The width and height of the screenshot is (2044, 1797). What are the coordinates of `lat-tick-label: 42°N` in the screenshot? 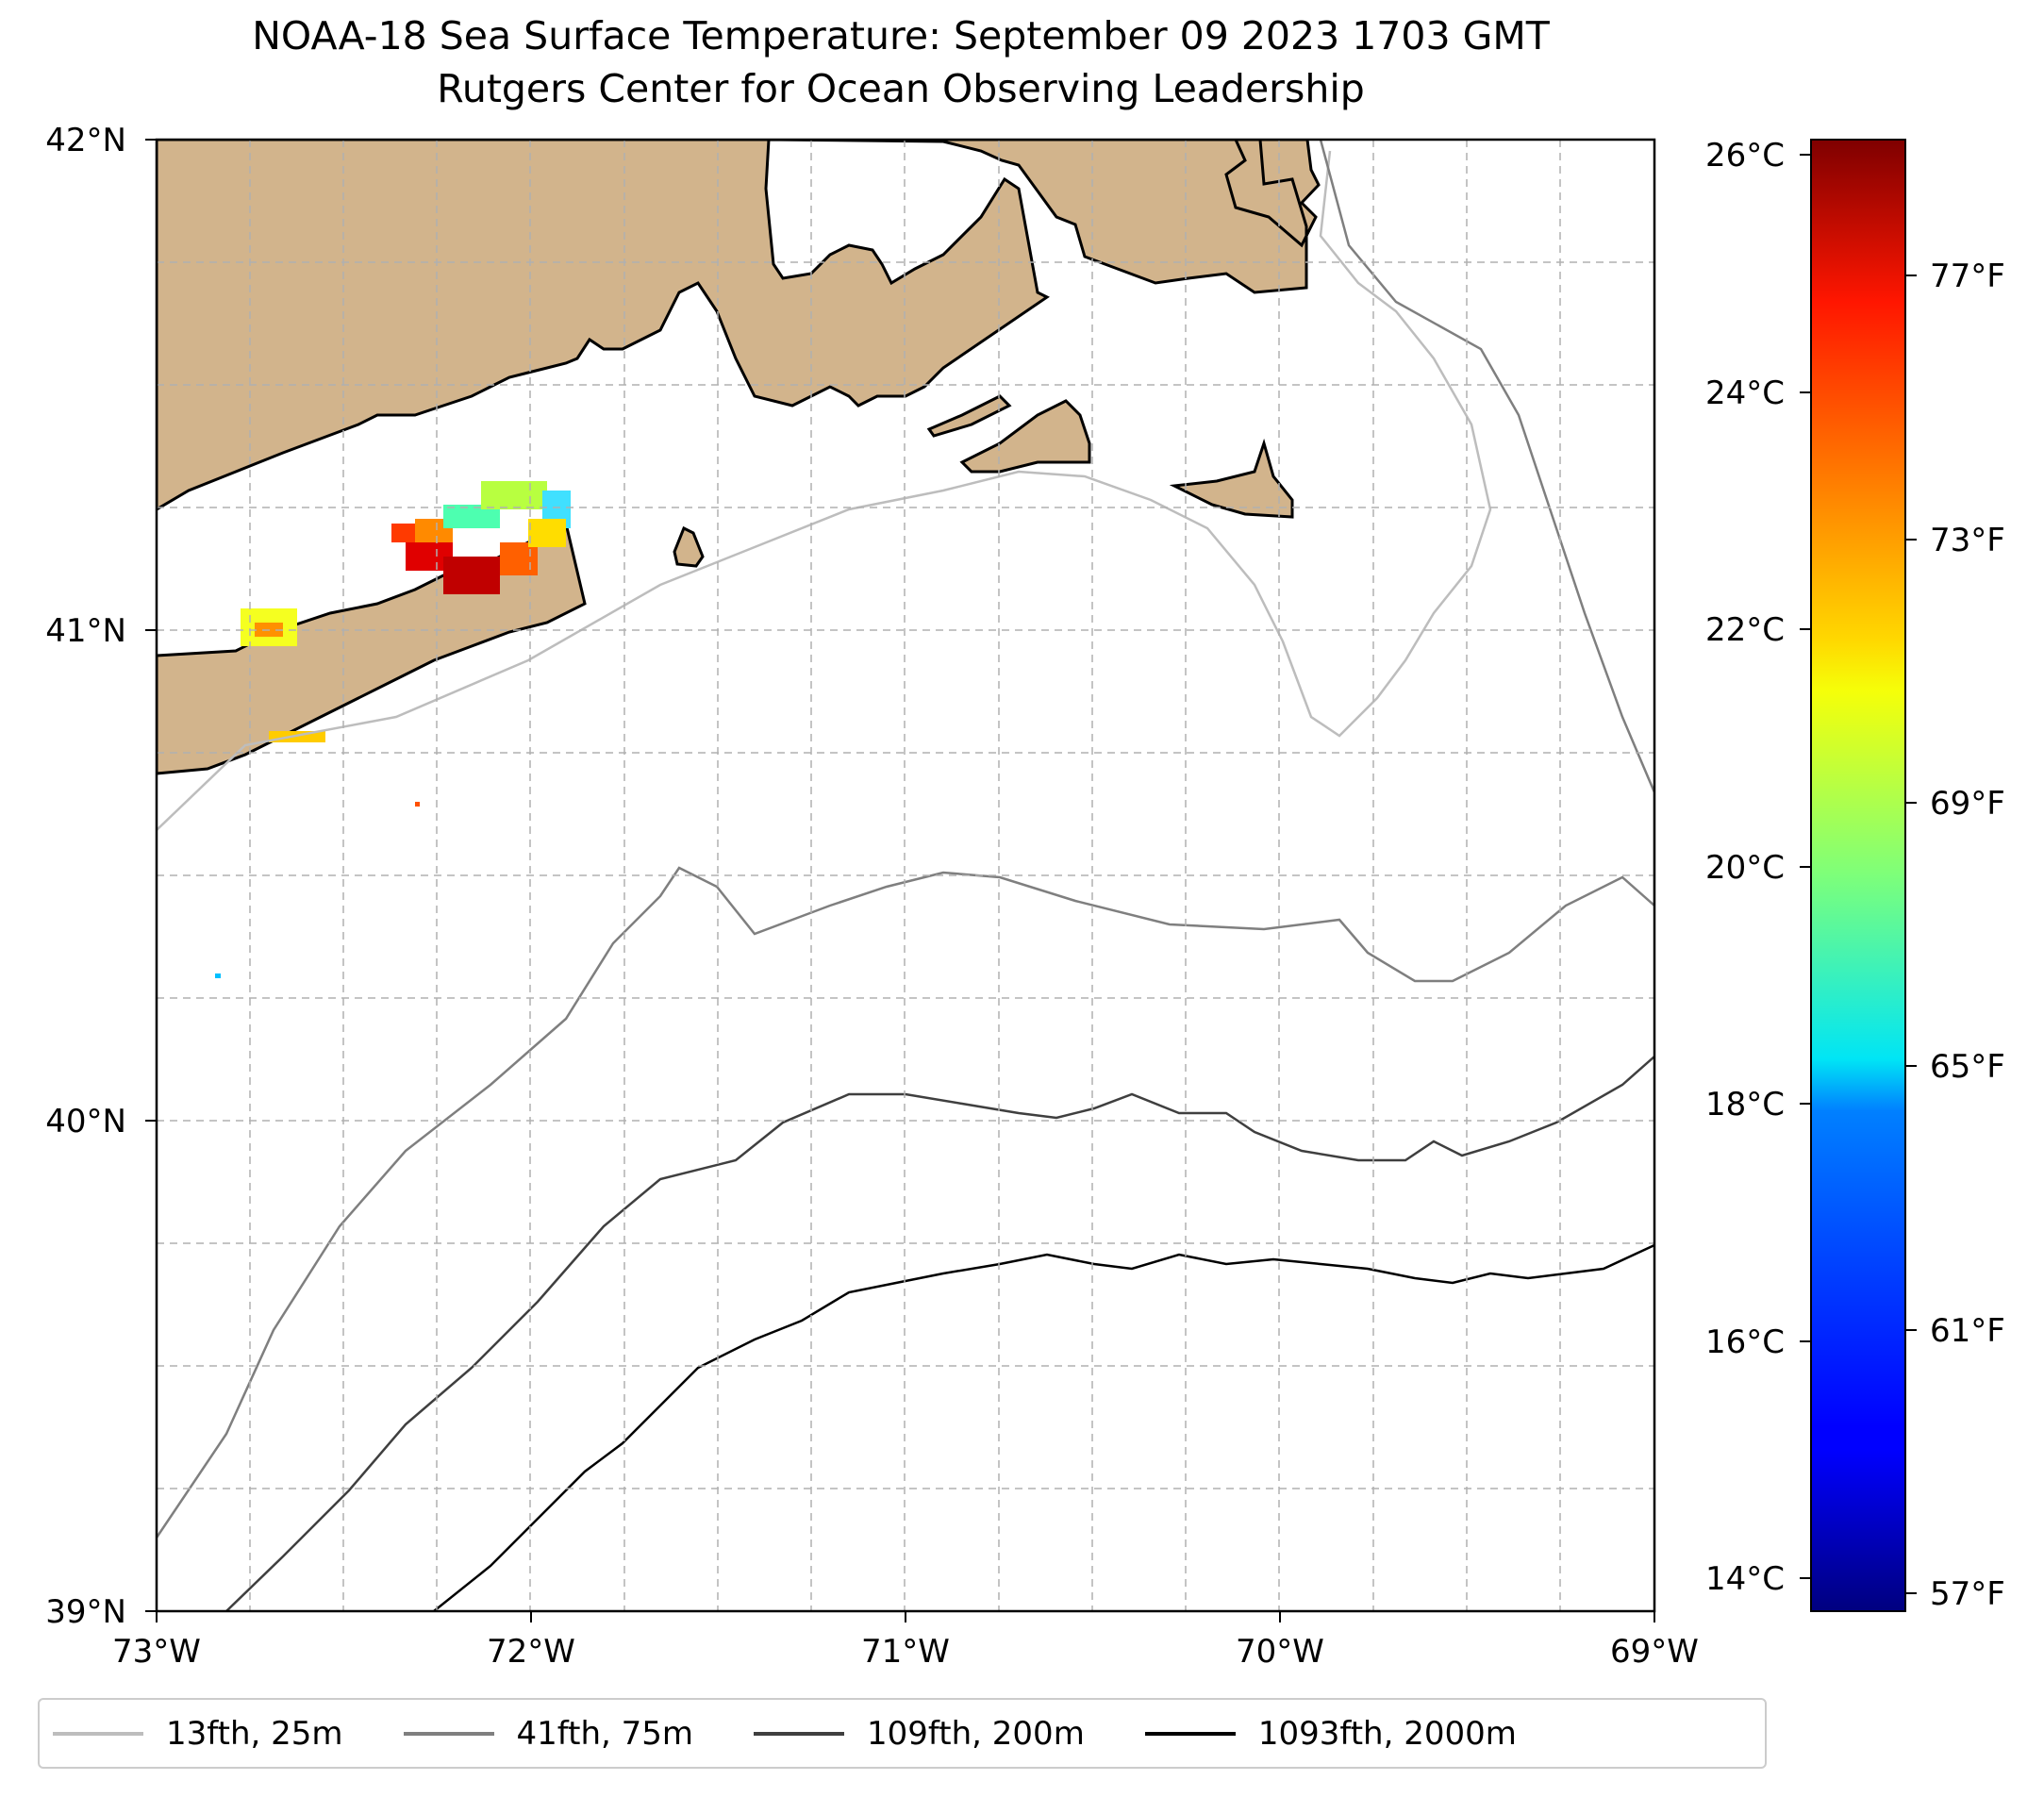 It's located at (86, 140).